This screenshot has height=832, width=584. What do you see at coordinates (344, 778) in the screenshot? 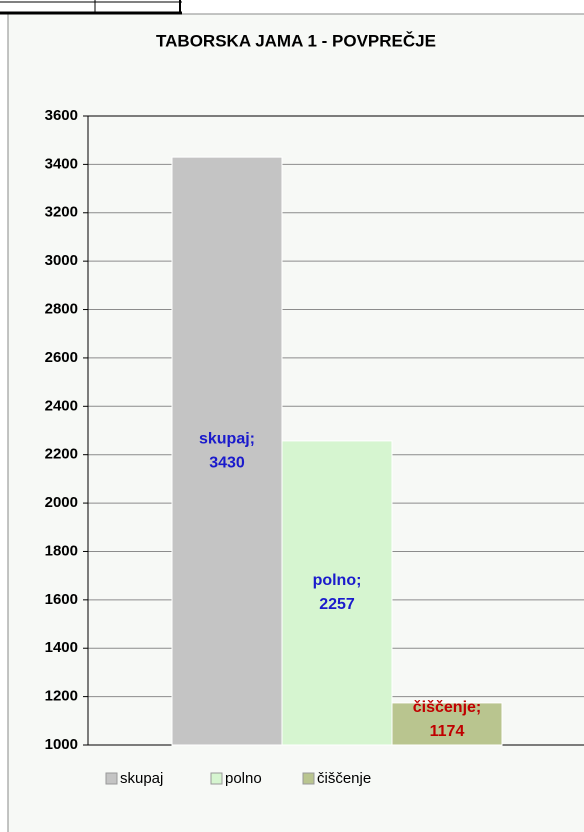
I see `legend-label: čiščenje` at bounding box center [344, 778].